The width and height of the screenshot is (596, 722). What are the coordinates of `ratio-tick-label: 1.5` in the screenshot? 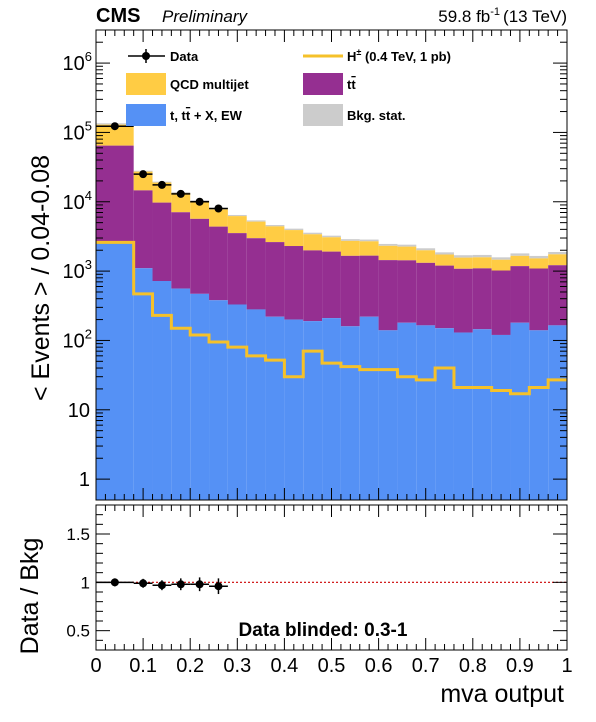 It's located at (78, 534).